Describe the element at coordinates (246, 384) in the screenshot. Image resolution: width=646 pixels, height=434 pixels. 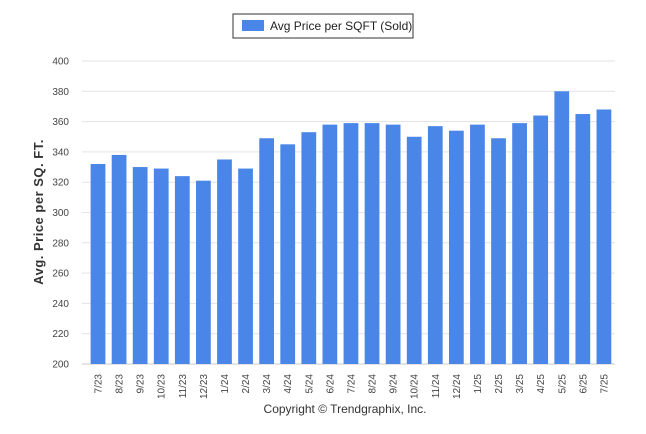
I see `x-tick-label: 2/24` at that location.